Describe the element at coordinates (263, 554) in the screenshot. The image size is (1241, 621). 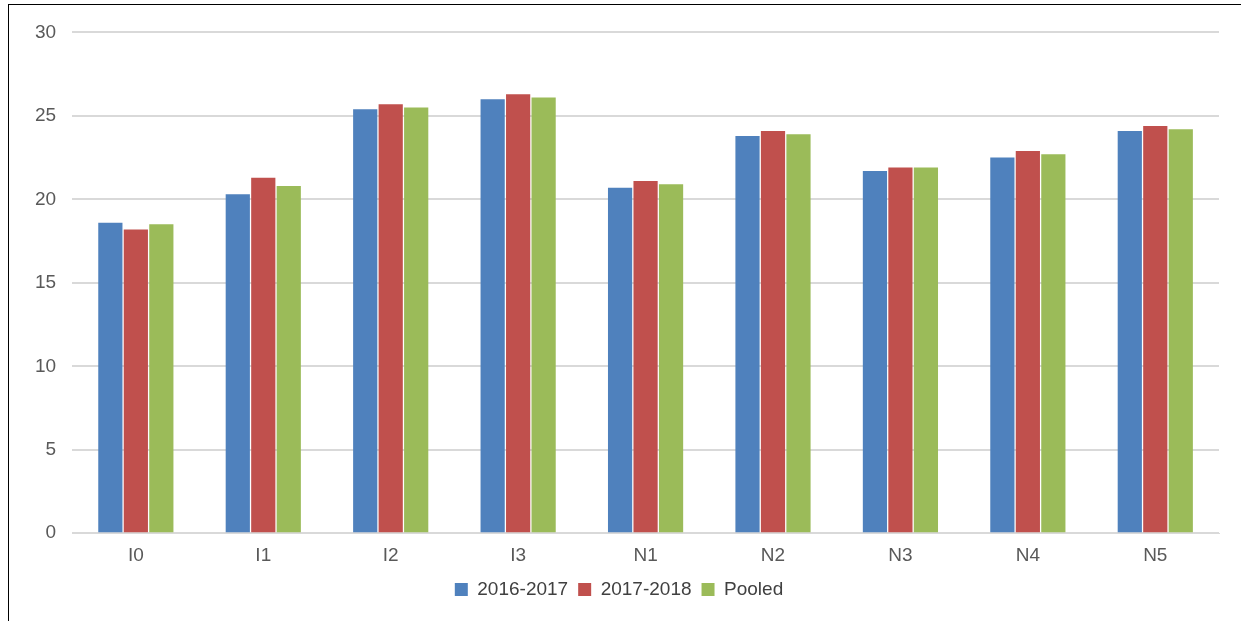
I see `x-tick-label: I1` at that location.